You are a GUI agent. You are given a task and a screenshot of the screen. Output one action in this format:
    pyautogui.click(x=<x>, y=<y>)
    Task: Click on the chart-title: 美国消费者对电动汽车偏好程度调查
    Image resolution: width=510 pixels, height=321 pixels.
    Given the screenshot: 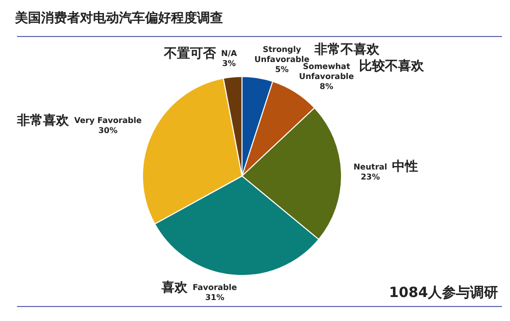 What is the action you would take?
    pyautogui.click(x=119, y=18)
    